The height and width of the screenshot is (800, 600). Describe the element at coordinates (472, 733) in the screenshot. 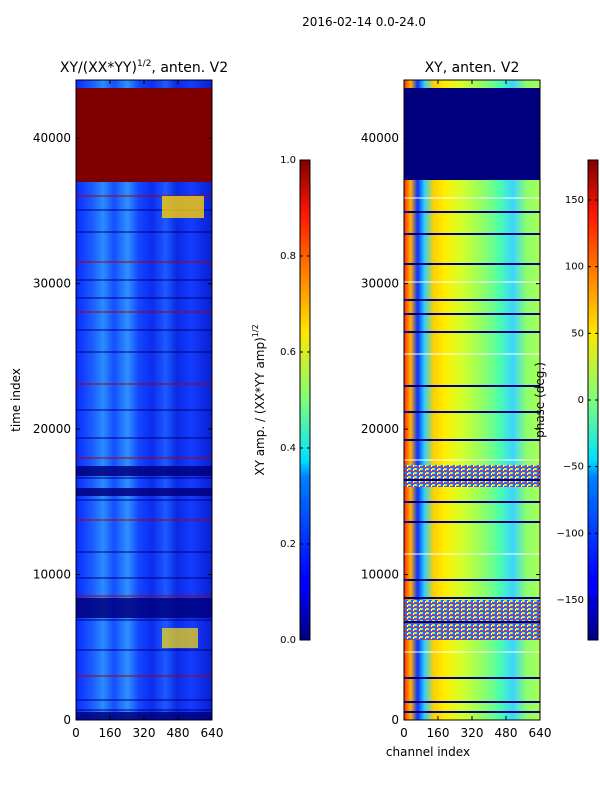

I see `phase-x-tick-label: 320` at that location.